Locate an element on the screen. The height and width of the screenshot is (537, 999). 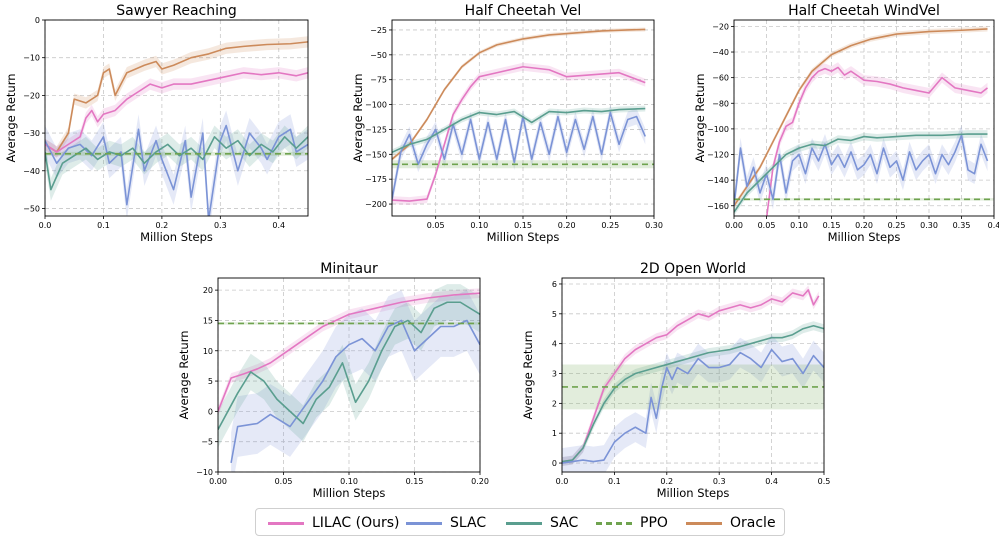
y-tick-label: −25 is located at coordinates (378, 30).